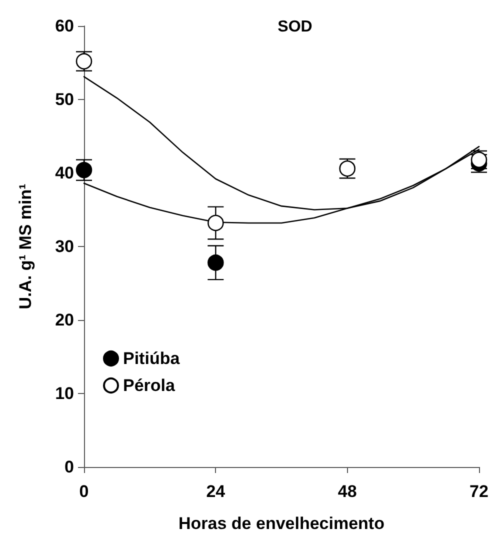 The height and width of the screenshot is (547, 496). What do you see at coordinates (64, 173) in the screenshot?
I see `y-tick-label: 40` at bounding box center [64, 173].